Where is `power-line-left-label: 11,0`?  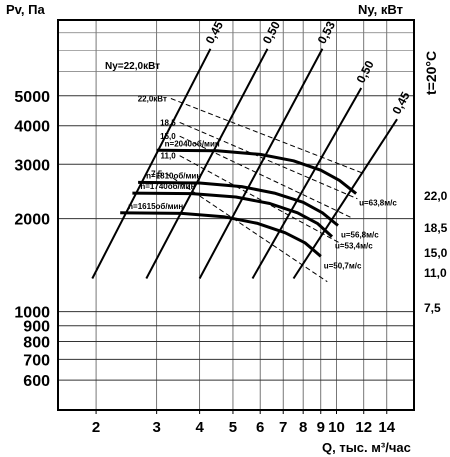 power-line-left-label: 11,0 is located at coordinates (169, 156).